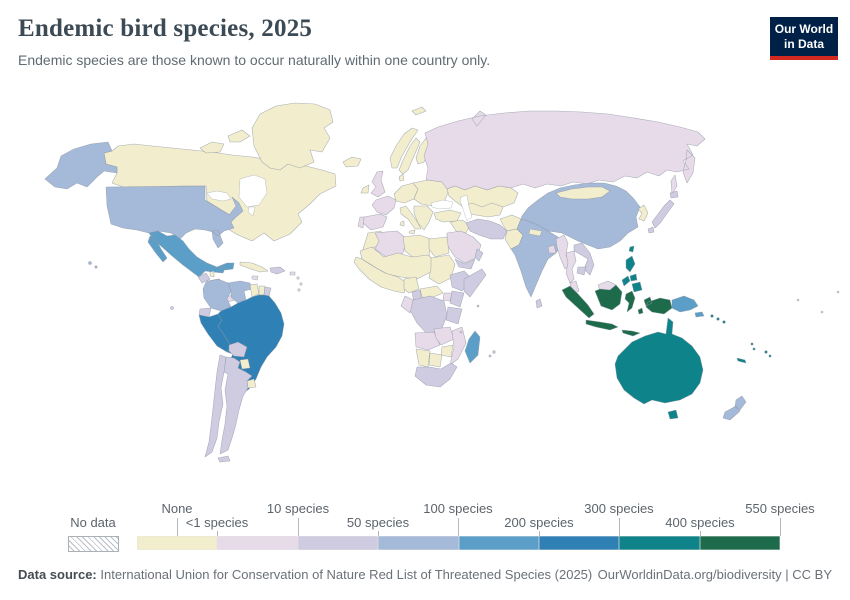 The width and height of the screenshot is (850, 600). I want to click on country-south-africa, so click(436, 375).